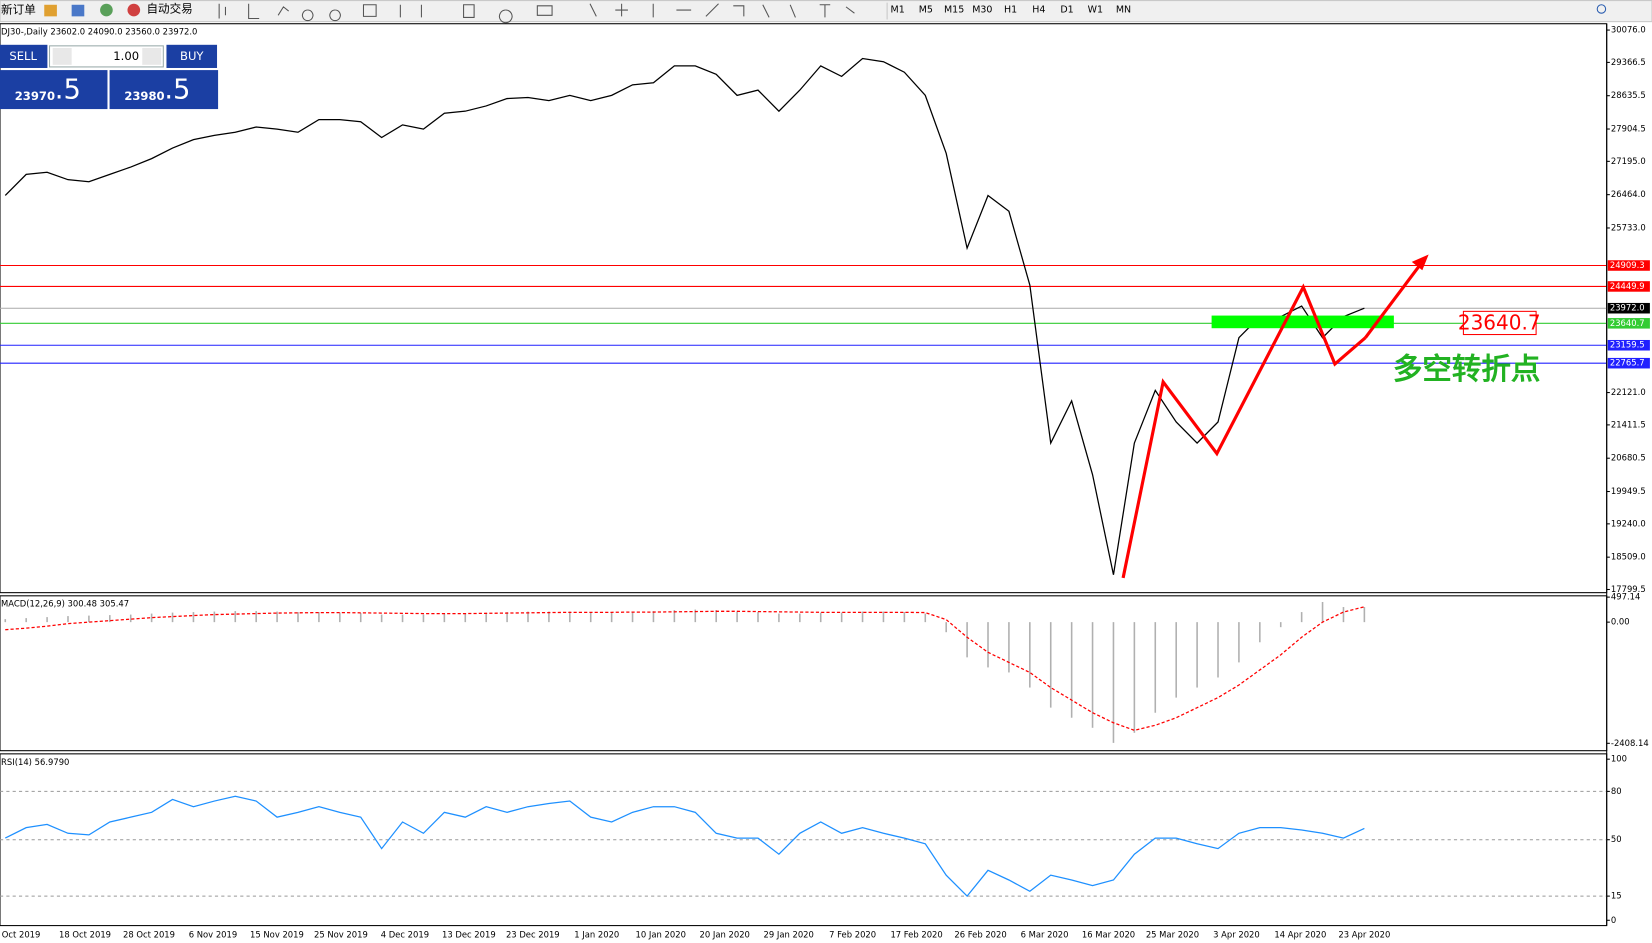 This screenshot has width=1652, height=943. Describe the element at coordinates (469, 935) in the screenshot. I see `x-tick-label: 13 Dec 2019` at that location.